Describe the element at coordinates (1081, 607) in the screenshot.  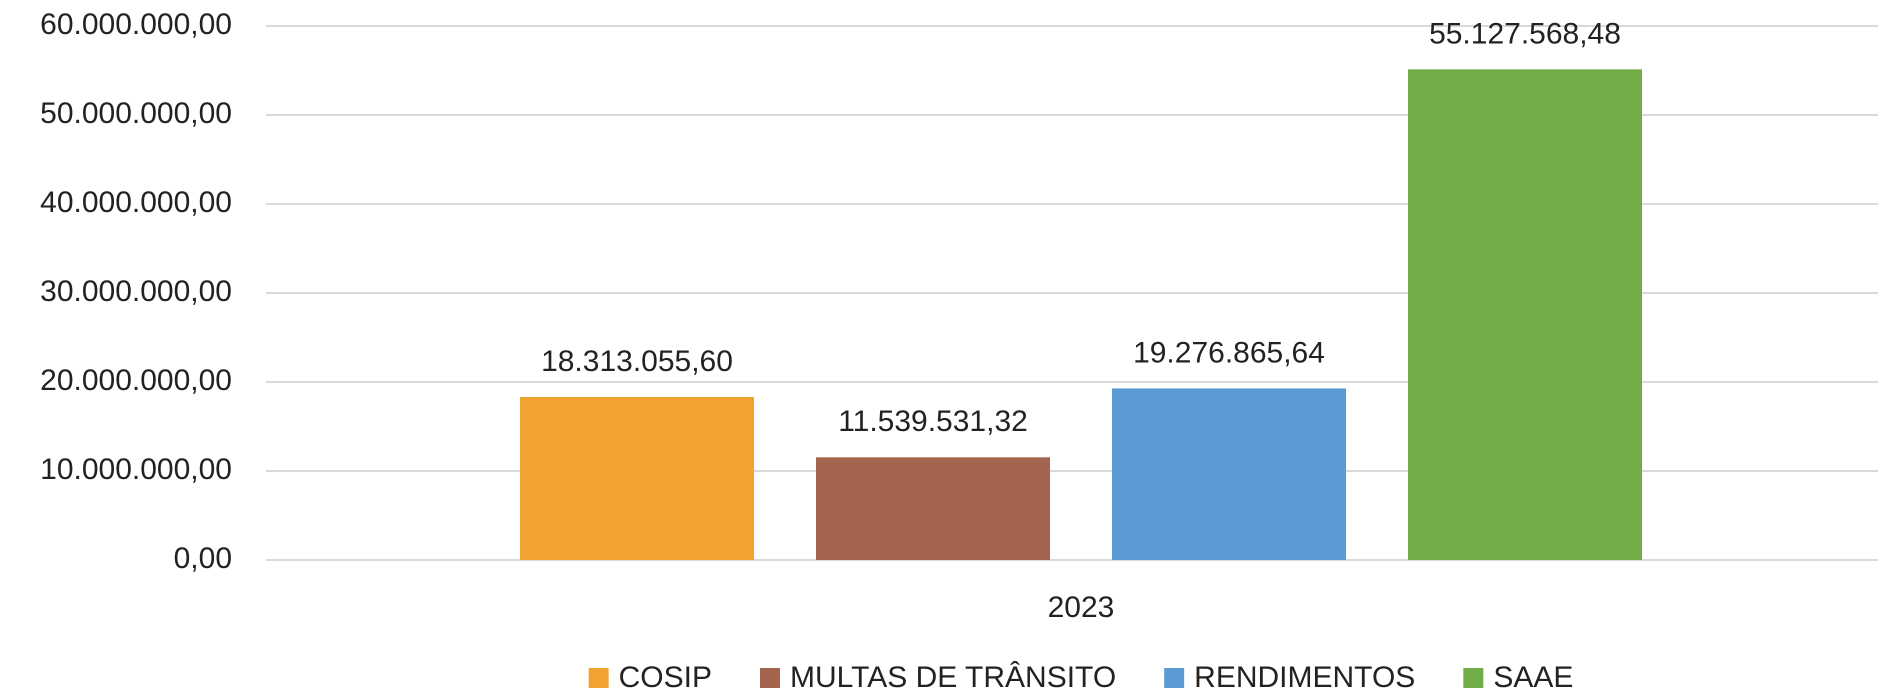
I see `x-tick-label: 2023` at that location.